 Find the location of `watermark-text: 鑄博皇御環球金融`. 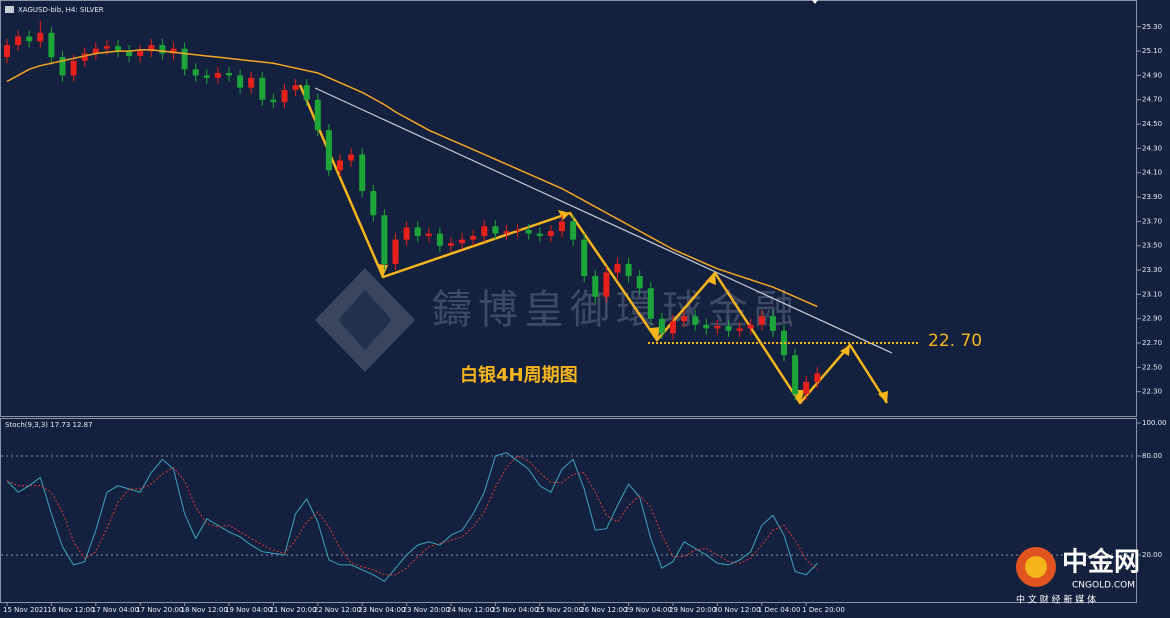

watermark-text: 鑄博皇御環球金融 is located at coordinates (616, 310).